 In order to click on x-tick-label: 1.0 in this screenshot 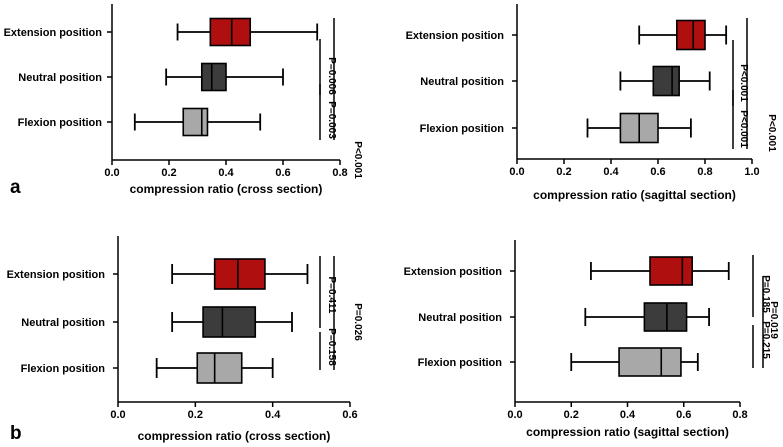, I will do `click(751, 172)`.